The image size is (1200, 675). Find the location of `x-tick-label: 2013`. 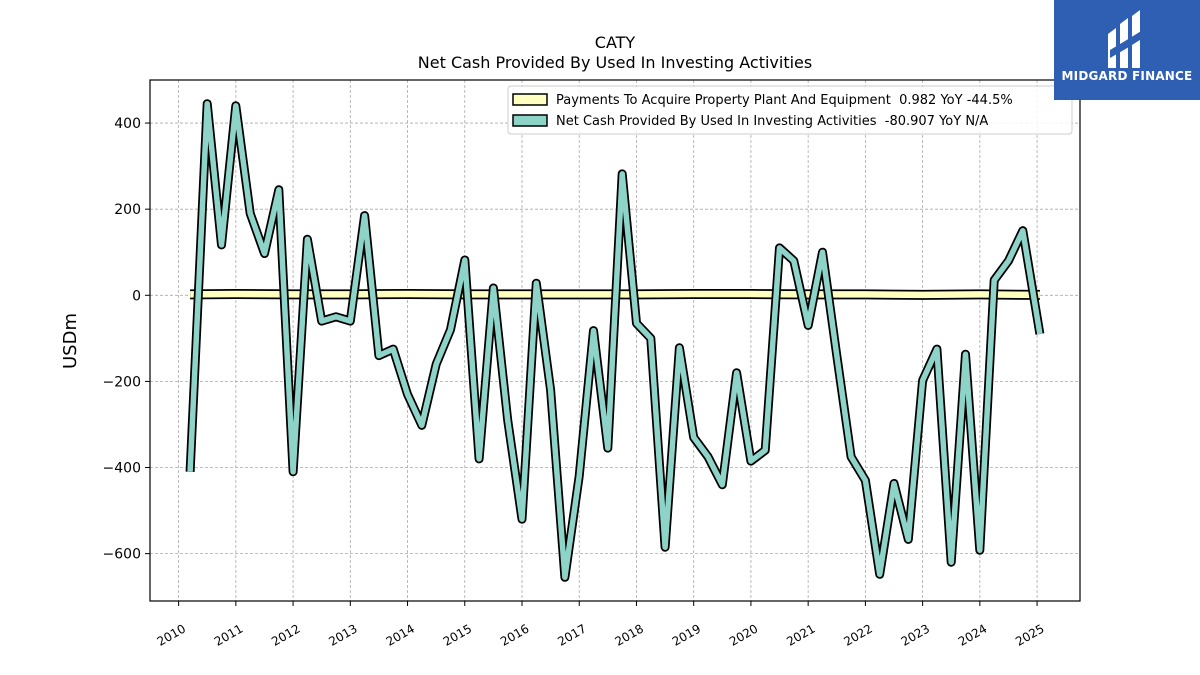

x-tick-label: 2013 is located at coordinates (342, 634).